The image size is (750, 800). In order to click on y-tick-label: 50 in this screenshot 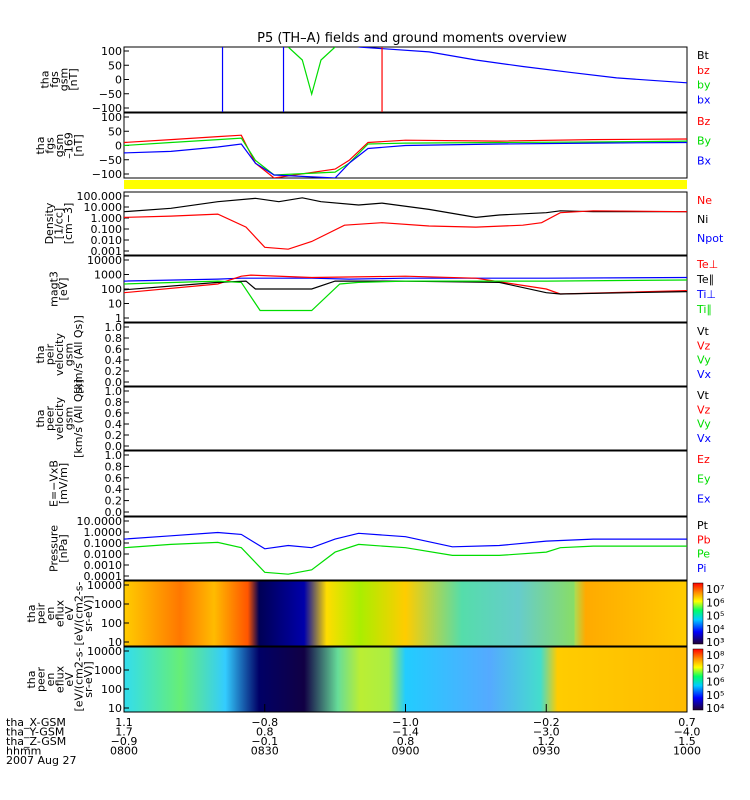, I will do `click(115, 65)`.